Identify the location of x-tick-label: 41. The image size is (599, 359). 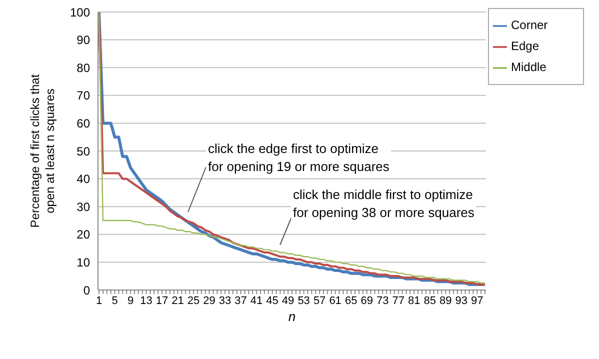
(256, 300).